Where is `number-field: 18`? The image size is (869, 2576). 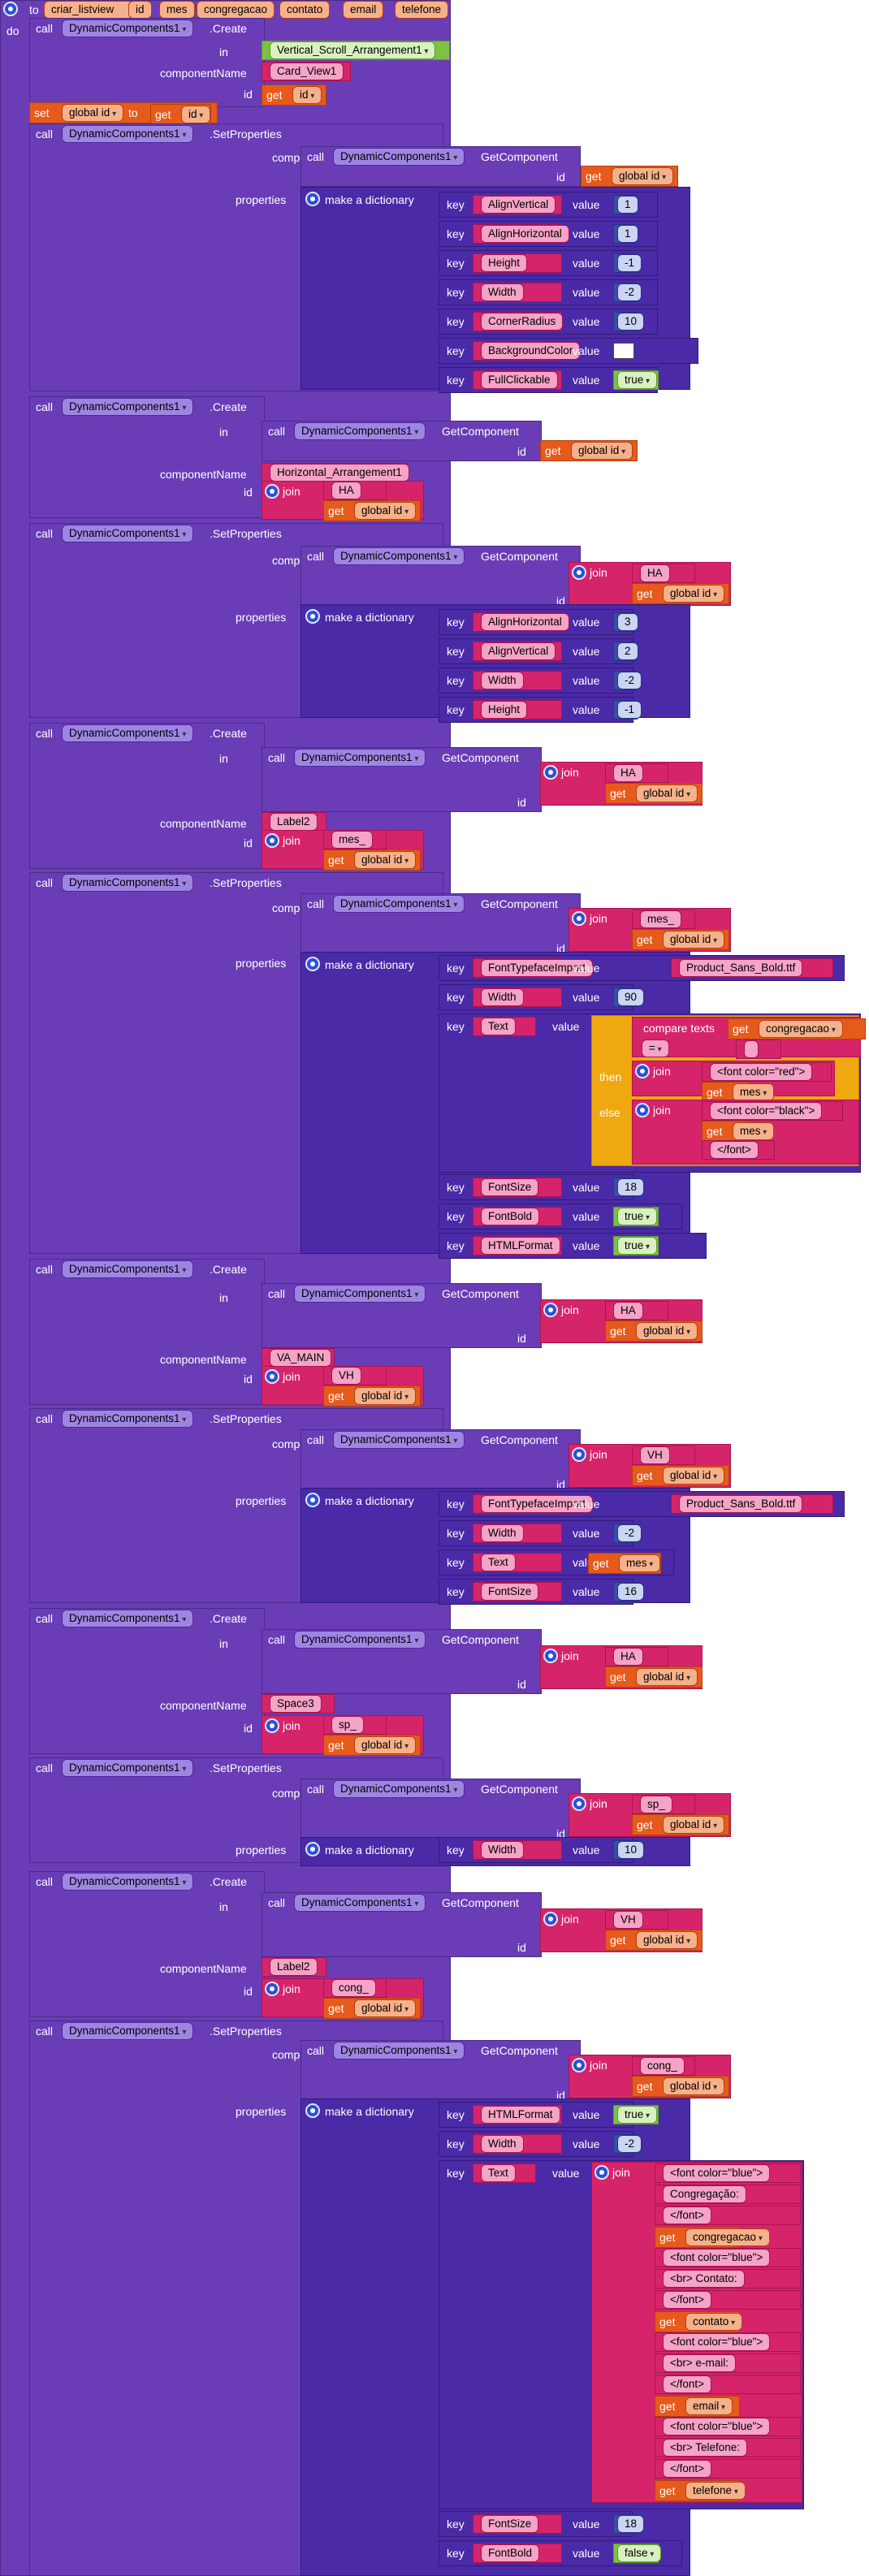
number-field: 18 is located at coordinates (631, 2524).